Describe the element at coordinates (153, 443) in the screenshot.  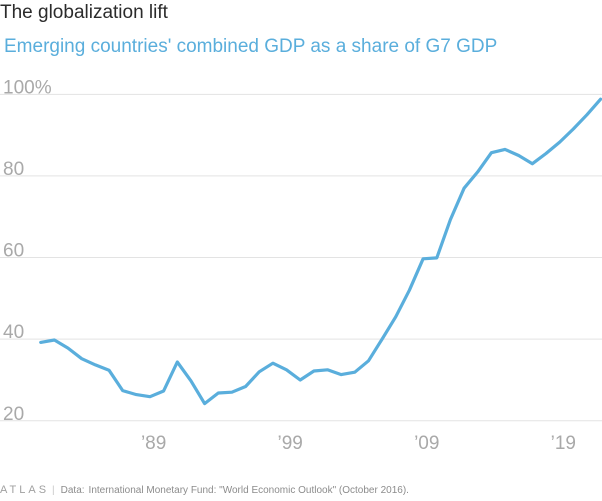
I see `x-tick-label: ’89` at that location.